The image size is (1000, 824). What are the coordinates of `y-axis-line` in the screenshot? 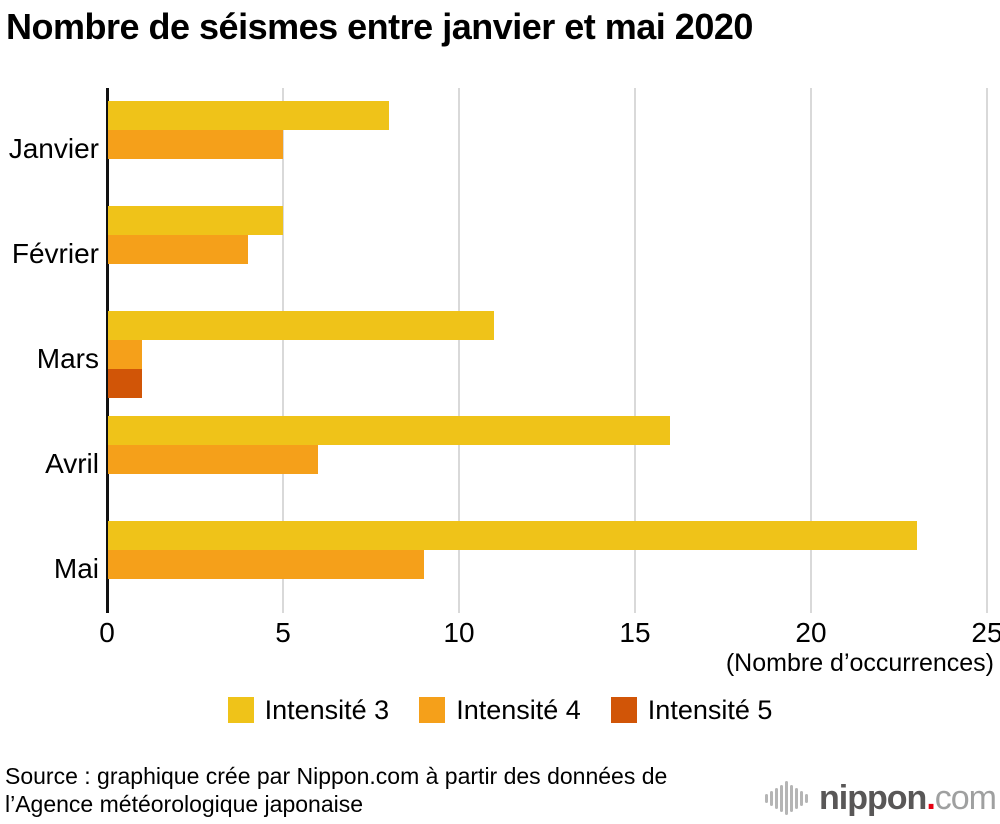 It's located at (107, 350).